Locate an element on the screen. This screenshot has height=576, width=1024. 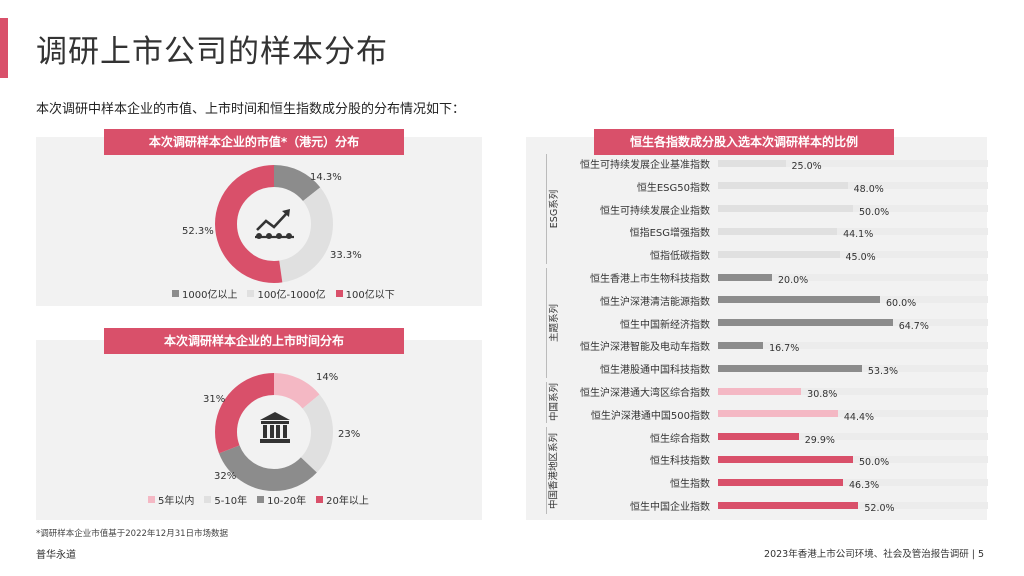
bar-label: 恒生可持续发展企业基准指数 is located at coordinates (645, 165).